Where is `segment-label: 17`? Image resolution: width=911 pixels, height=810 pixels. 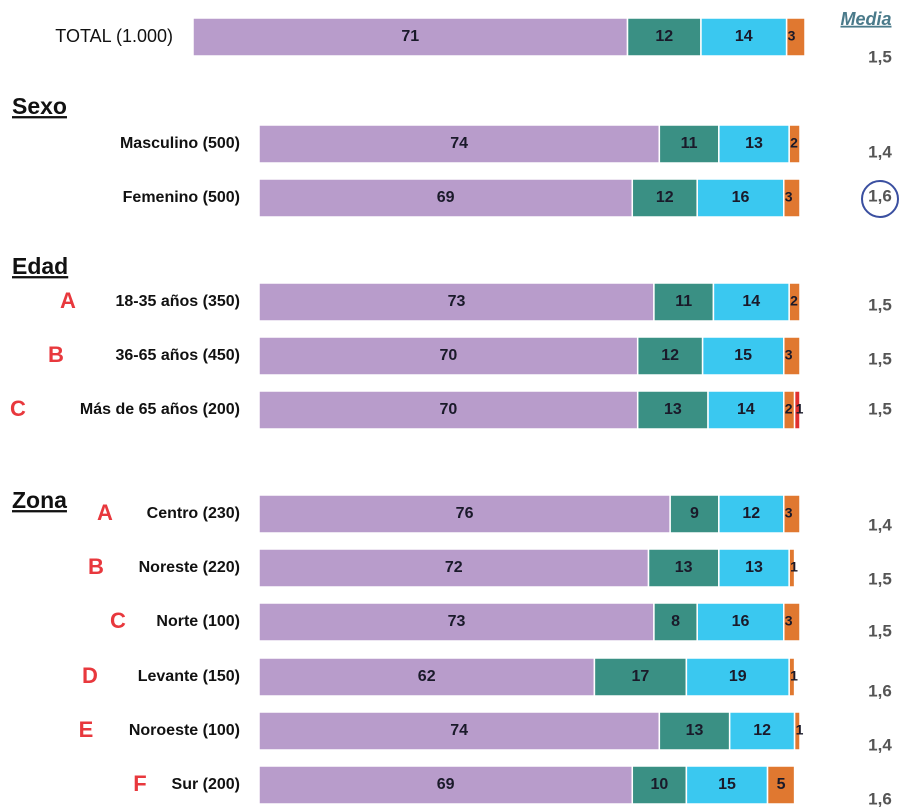
segment-label: 17 is located at coordinates (641, 676).